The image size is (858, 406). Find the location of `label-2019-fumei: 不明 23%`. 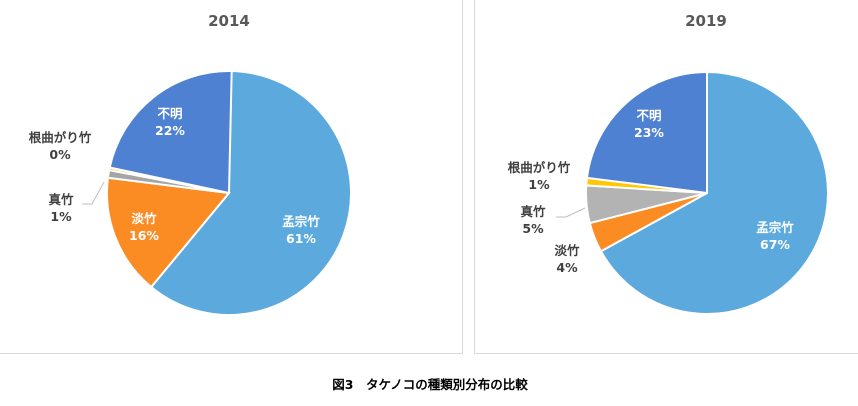

label-2019-fumei: 不明 23% is located at coordinates (649, 124).